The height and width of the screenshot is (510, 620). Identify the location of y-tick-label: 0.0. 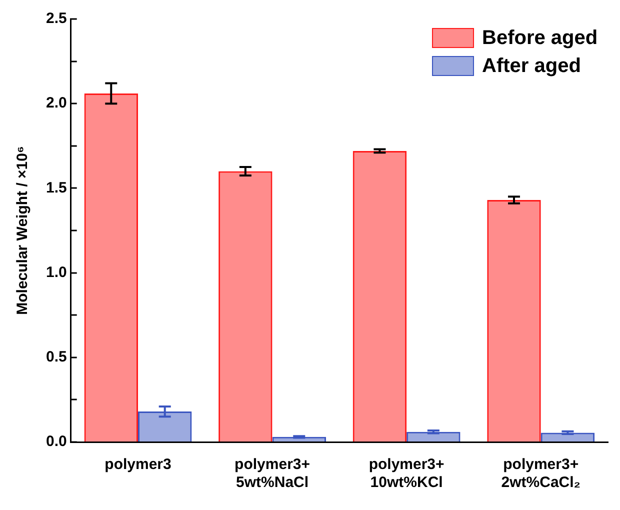
(56, 441).